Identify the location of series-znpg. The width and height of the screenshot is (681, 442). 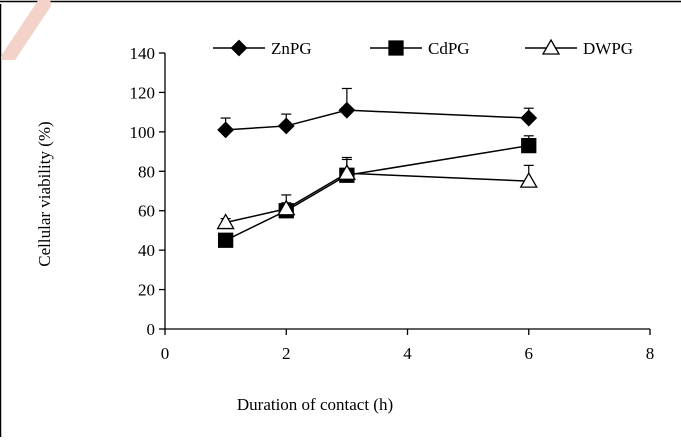
(377, 113).